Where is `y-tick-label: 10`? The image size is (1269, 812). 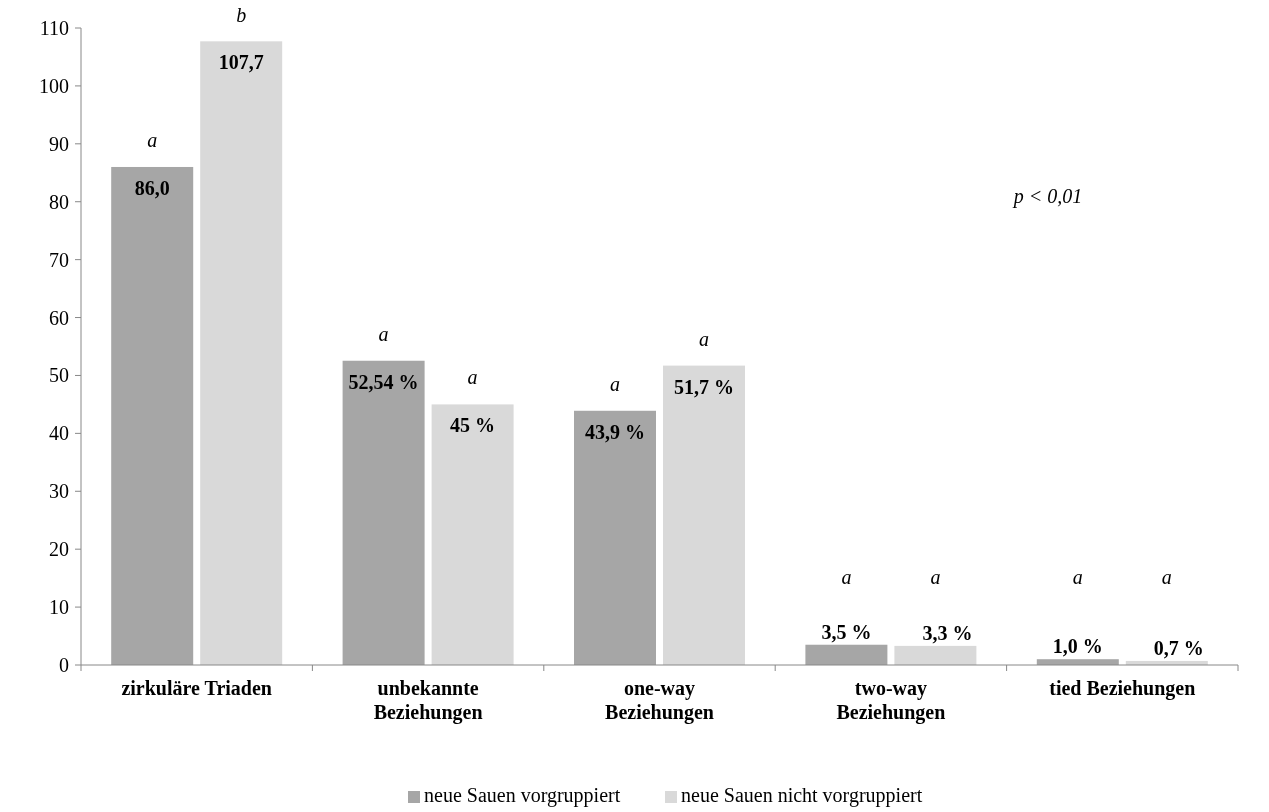
y-tick-label: 10 is located at coordinates (59, 607).